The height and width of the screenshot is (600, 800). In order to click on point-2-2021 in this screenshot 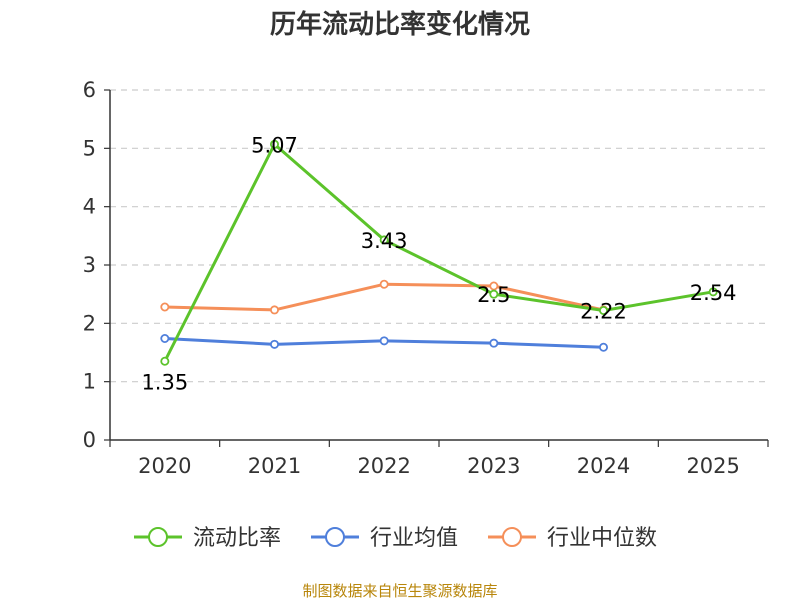, I will do `click(274, 310)`.